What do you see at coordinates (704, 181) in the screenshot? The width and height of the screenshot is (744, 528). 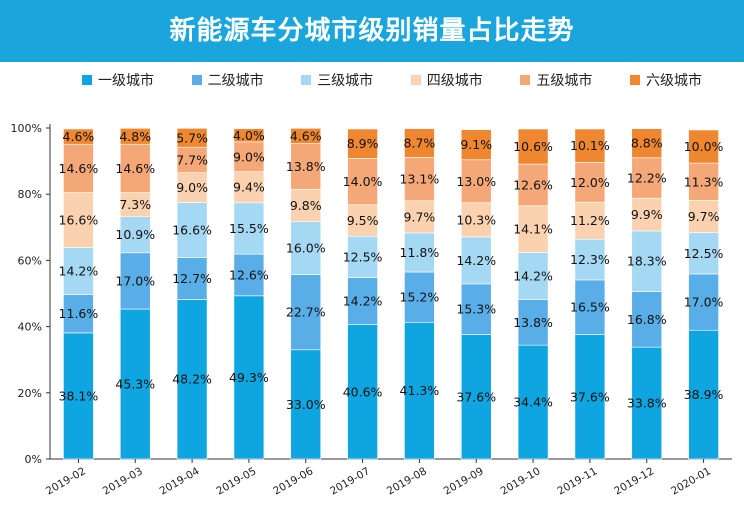 I see `data-label: 11.3%` at bounding box center [704, 181].